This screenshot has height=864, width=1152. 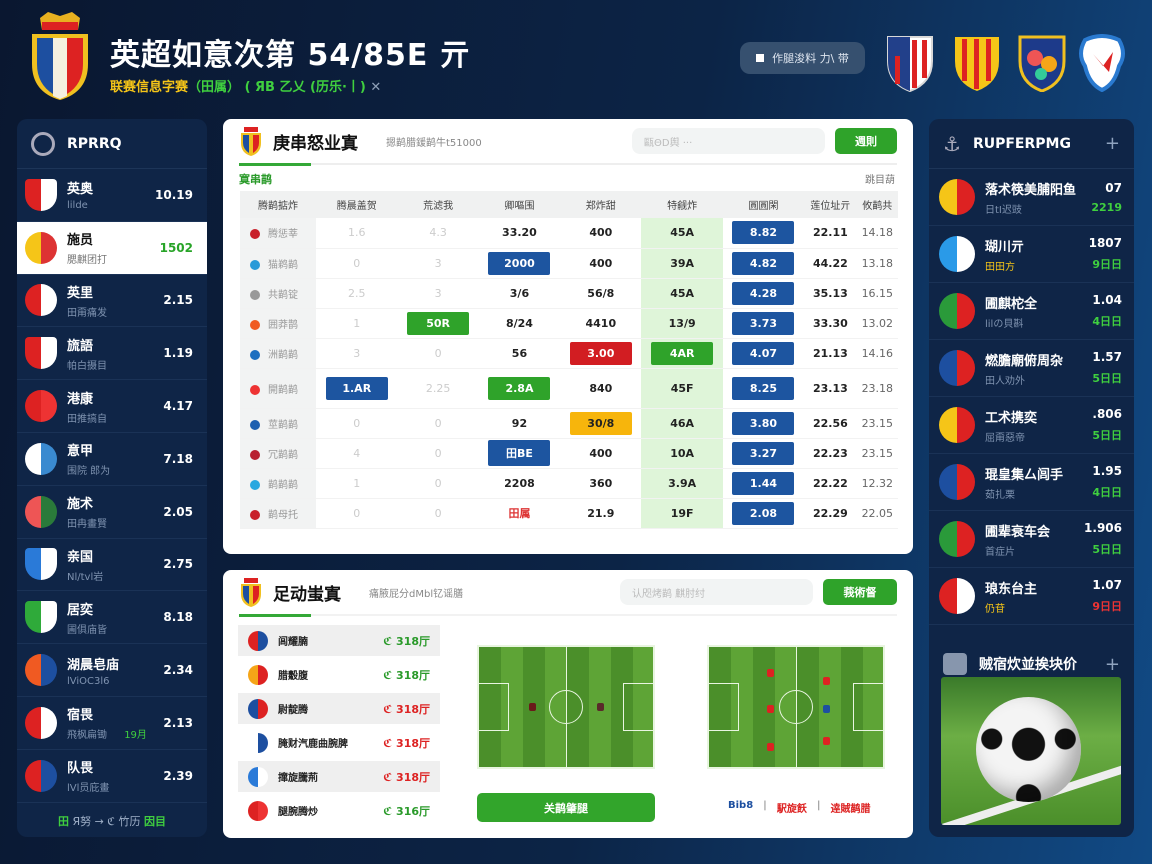 I want to click on column-header: 特觎炸, so click(x=682, y=204).